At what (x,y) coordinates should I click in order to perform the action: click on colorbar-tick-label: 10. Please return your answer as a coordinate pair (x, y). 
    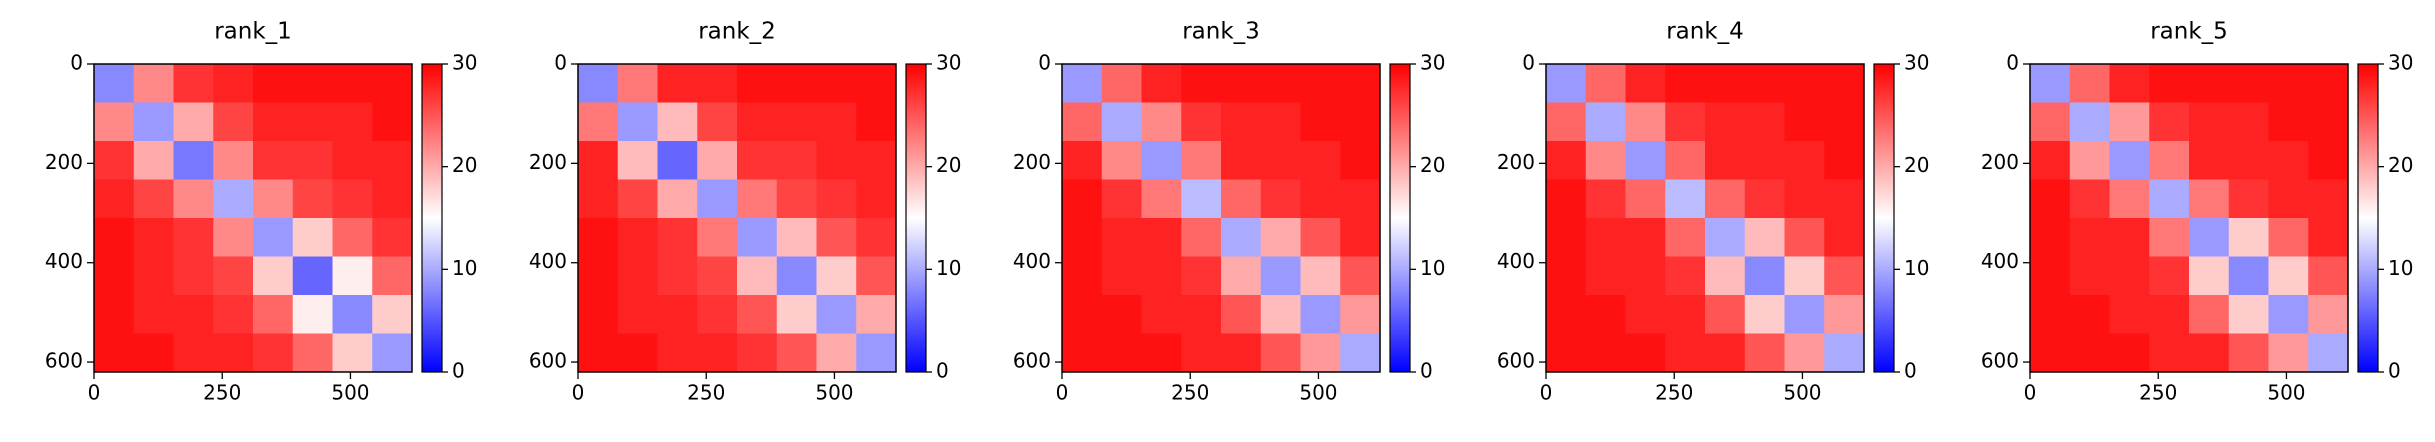
    Looking at the image, I should click on (948, 268).